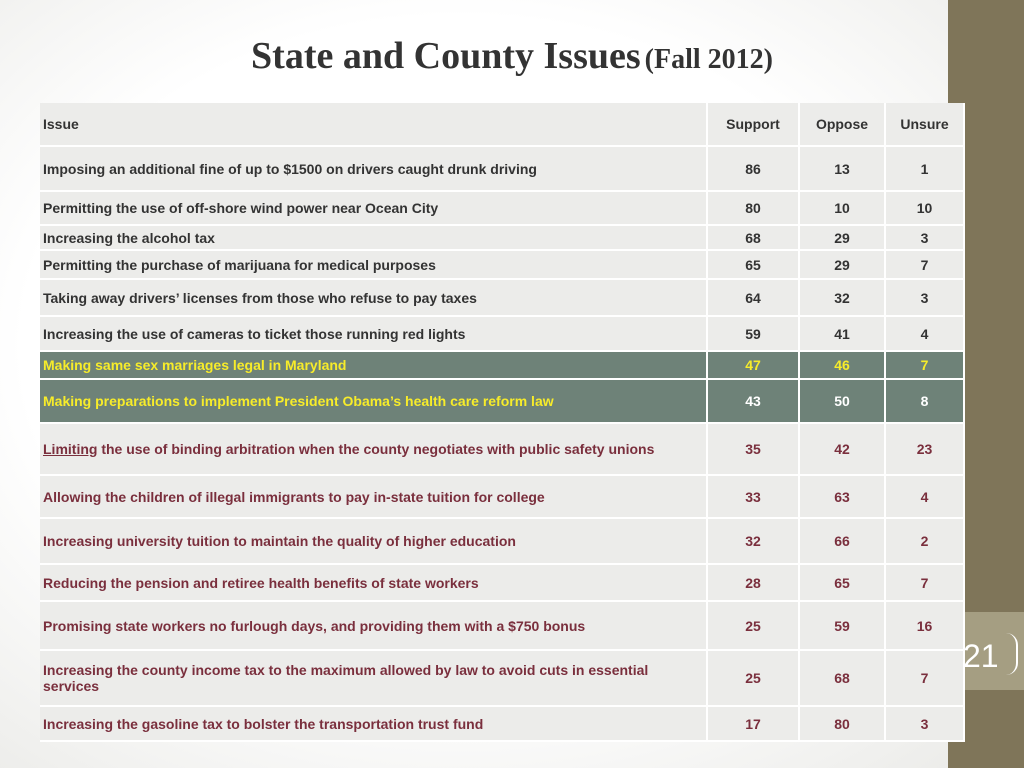 This screenshot has height=768, width=1024. Describe the element at coordinates (708, 59) in the screenshot. I see `slide-title-sub: (Fall 2012)` at that location.